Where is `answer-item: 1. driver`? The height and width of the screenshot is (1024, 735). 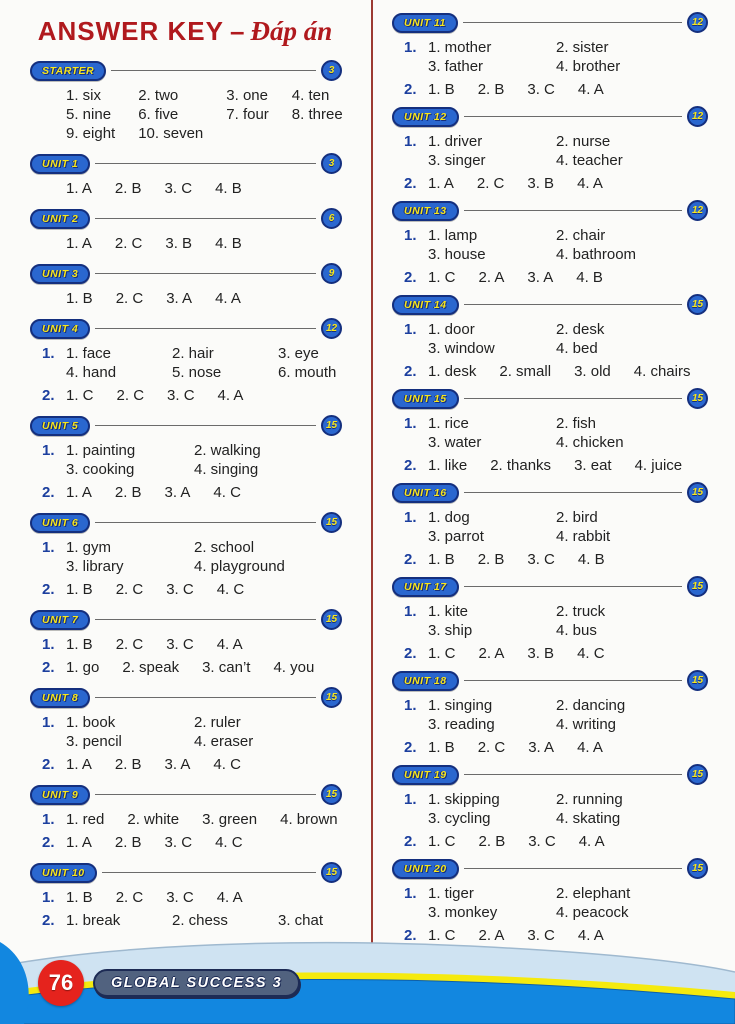
answer-item: 1. driver is located at coordinates (455, 141).